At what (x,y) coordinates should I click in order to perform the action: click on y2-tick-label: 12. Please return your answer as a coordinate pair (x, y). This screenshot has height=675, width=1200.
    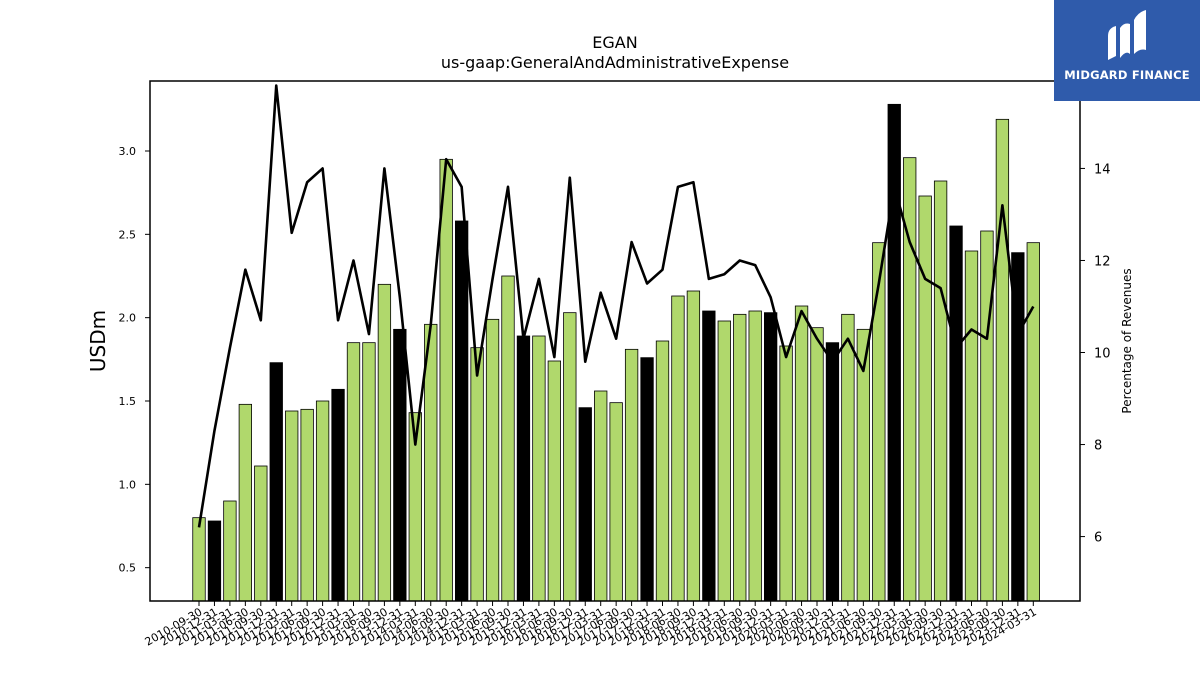
    Looking at the image, I should click on (1102, 261).